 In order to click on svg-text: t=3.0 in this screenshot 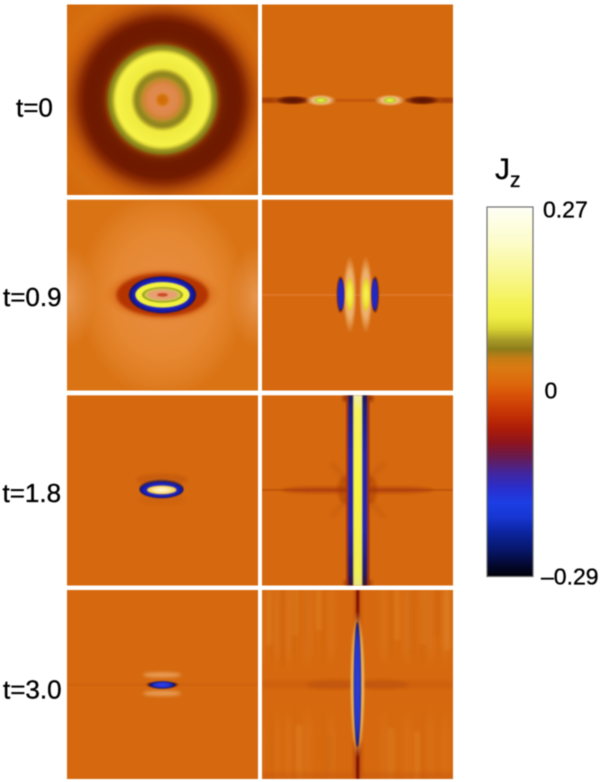, I will do `click(32, 690)`.